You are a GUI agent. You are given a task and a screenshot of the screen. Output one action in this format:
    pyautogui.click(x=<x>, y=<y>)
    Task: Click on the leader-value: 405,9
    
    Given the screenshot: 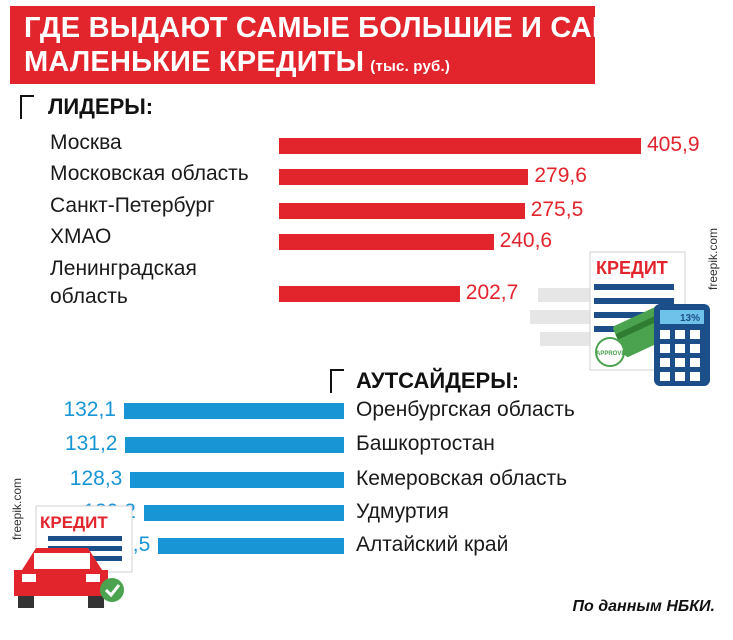 What is the action you would take?
    pyautogui.click(x=673, y=144)
    